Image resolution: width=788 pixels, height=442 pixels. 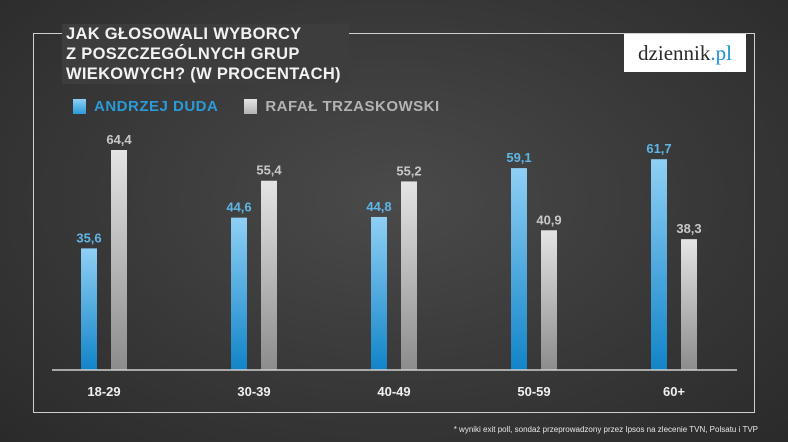 I want to click on legend: ANDRZEJ DUDA RAFAŁ TRZASKOWSKI, so click(x=256, y=106).